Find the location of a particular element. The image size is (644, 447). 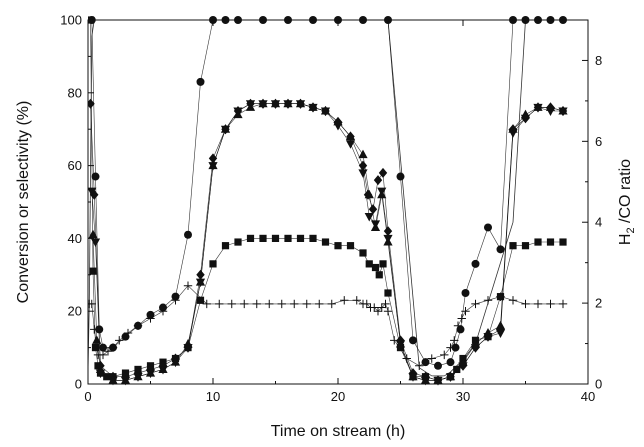

y-tick-label: 20 is located at coordinates (75, 311).